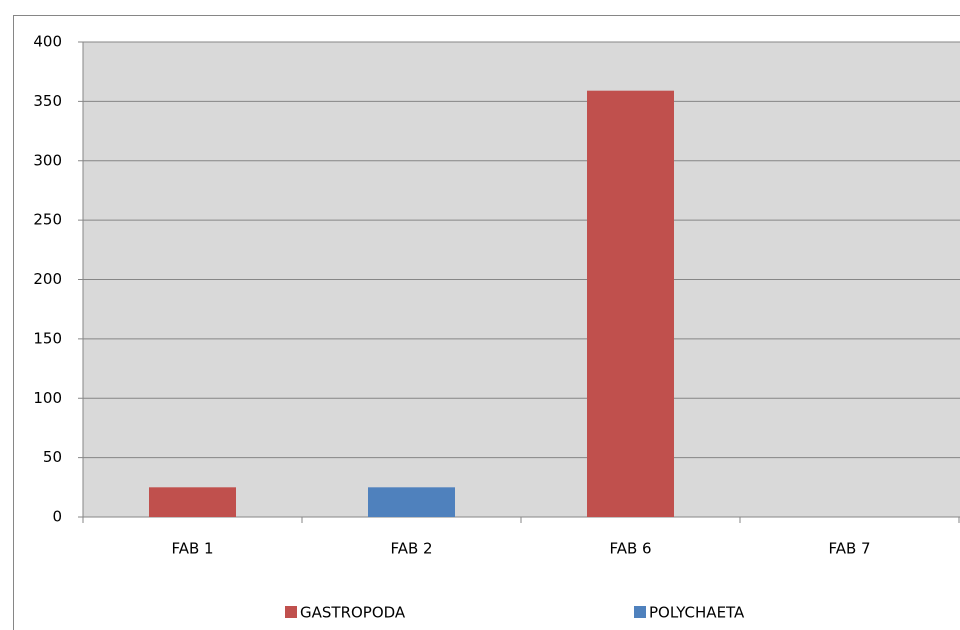 The height and width of the screenshot is (630, 960). I want to click on y-tick-label: 350, so click(47, 101).